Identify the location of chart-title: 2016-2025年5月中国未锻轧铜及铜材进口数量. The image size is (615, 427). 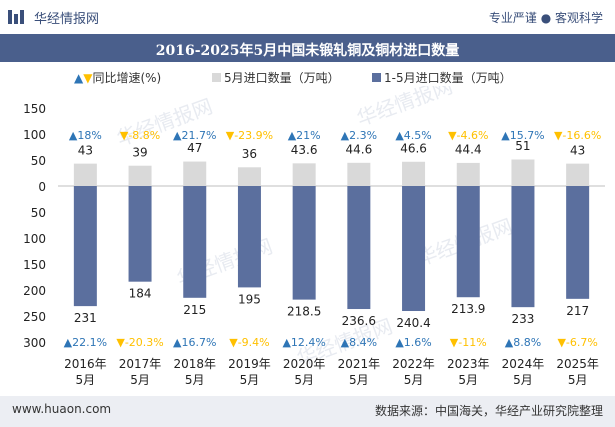
(307, 51).